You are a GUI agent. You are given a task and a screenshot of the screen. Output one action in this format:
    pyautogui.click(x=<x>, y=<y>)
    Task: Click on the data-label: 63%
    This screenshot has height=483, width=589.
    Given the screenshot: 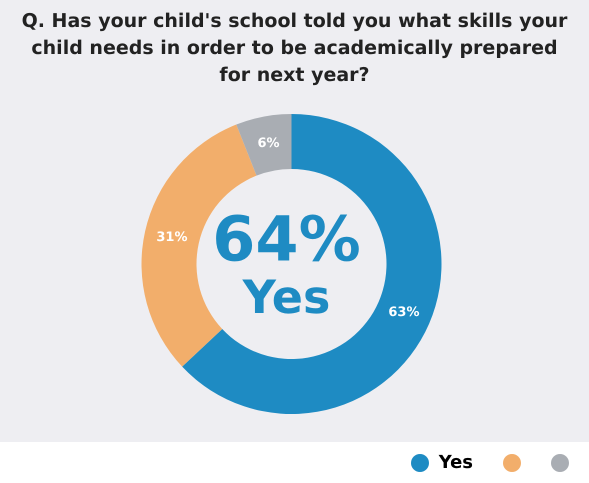 What is the action you would take?
    pyautogui.click(x=404, y=312)
    